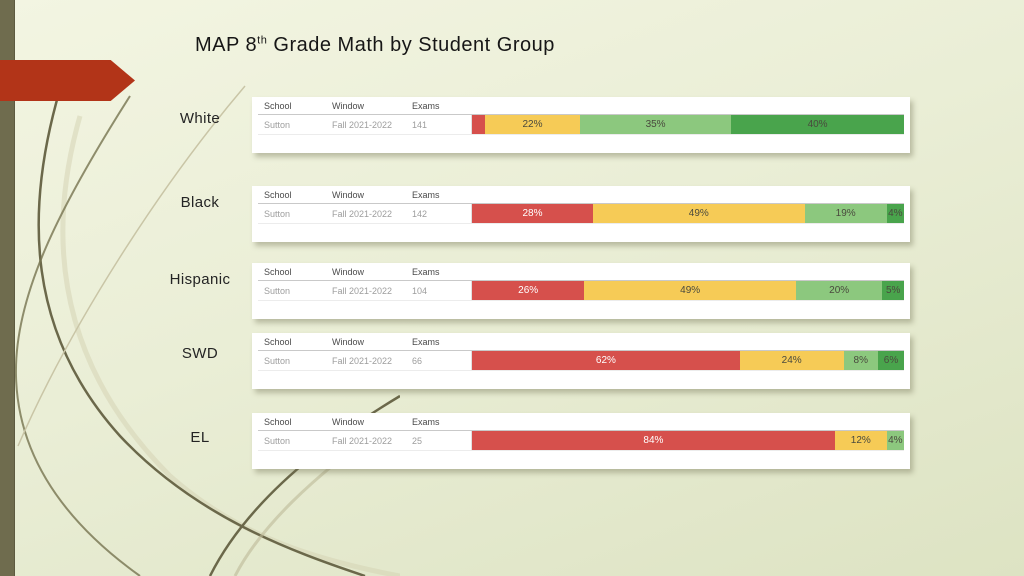 This screenshot has height=576, width=1024. I want to click on stacked-bar: 84% 12% 4%, so click(687, 440).